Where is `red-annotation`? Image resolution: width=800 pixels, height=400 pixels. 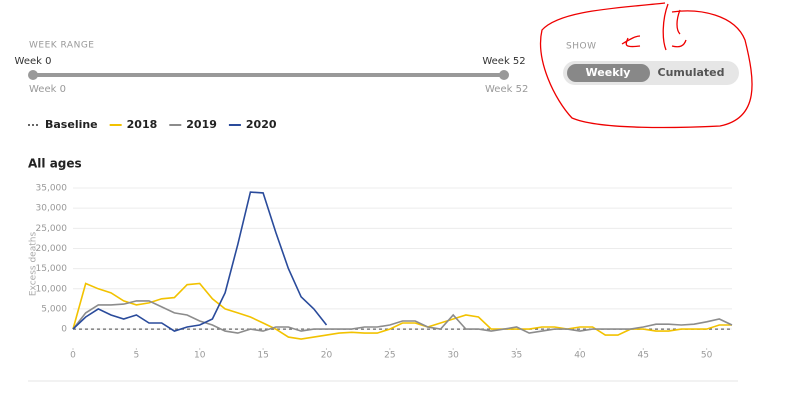 red-annotation is located at coordinates (646, 65).